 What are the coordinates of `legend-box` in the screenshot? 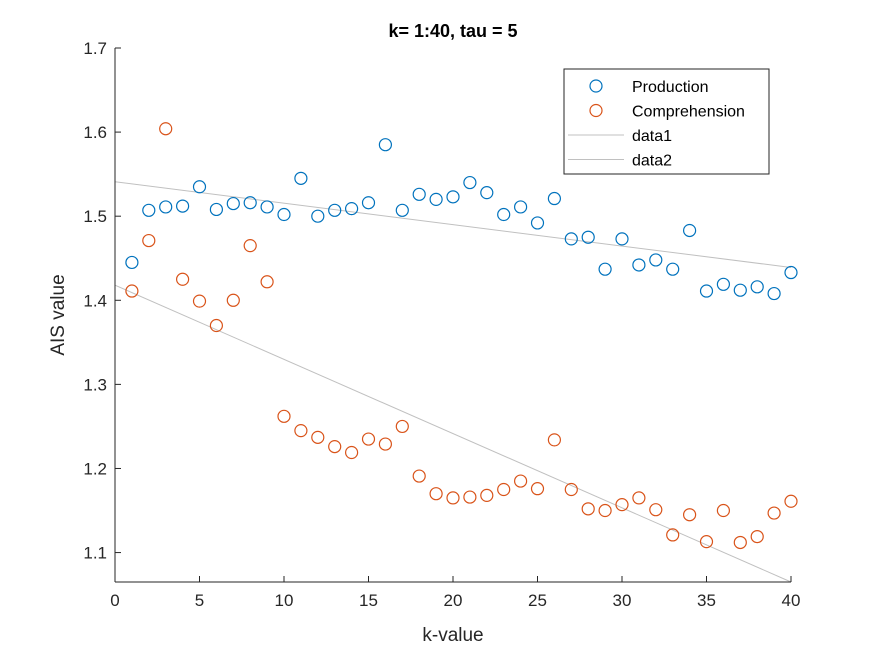 It's located at (666, 121).